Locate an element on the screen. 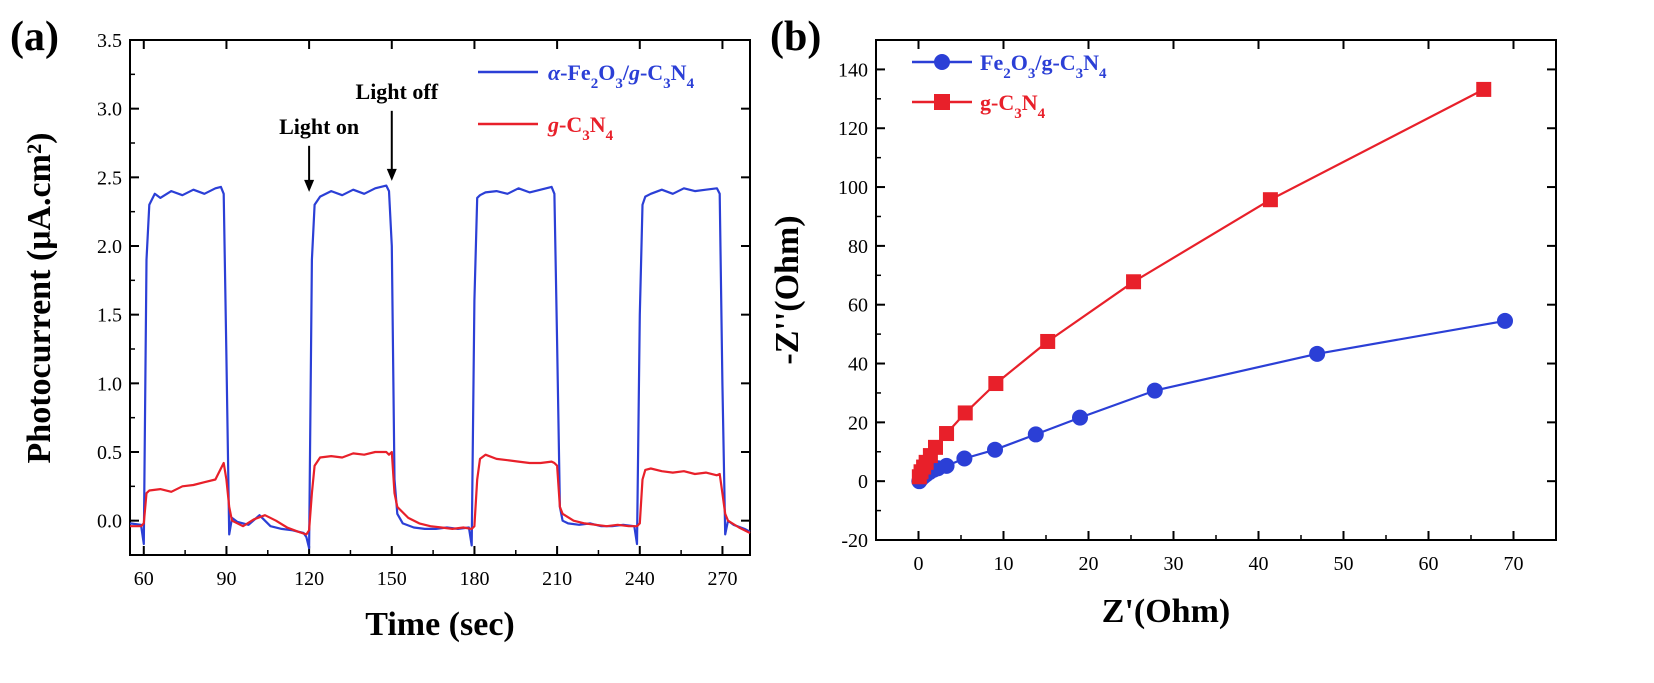 This screenshot has height=683, width=1654. panel-b-y-axis-title: -Z''(Ohm) is located at coordinates (787, 289).